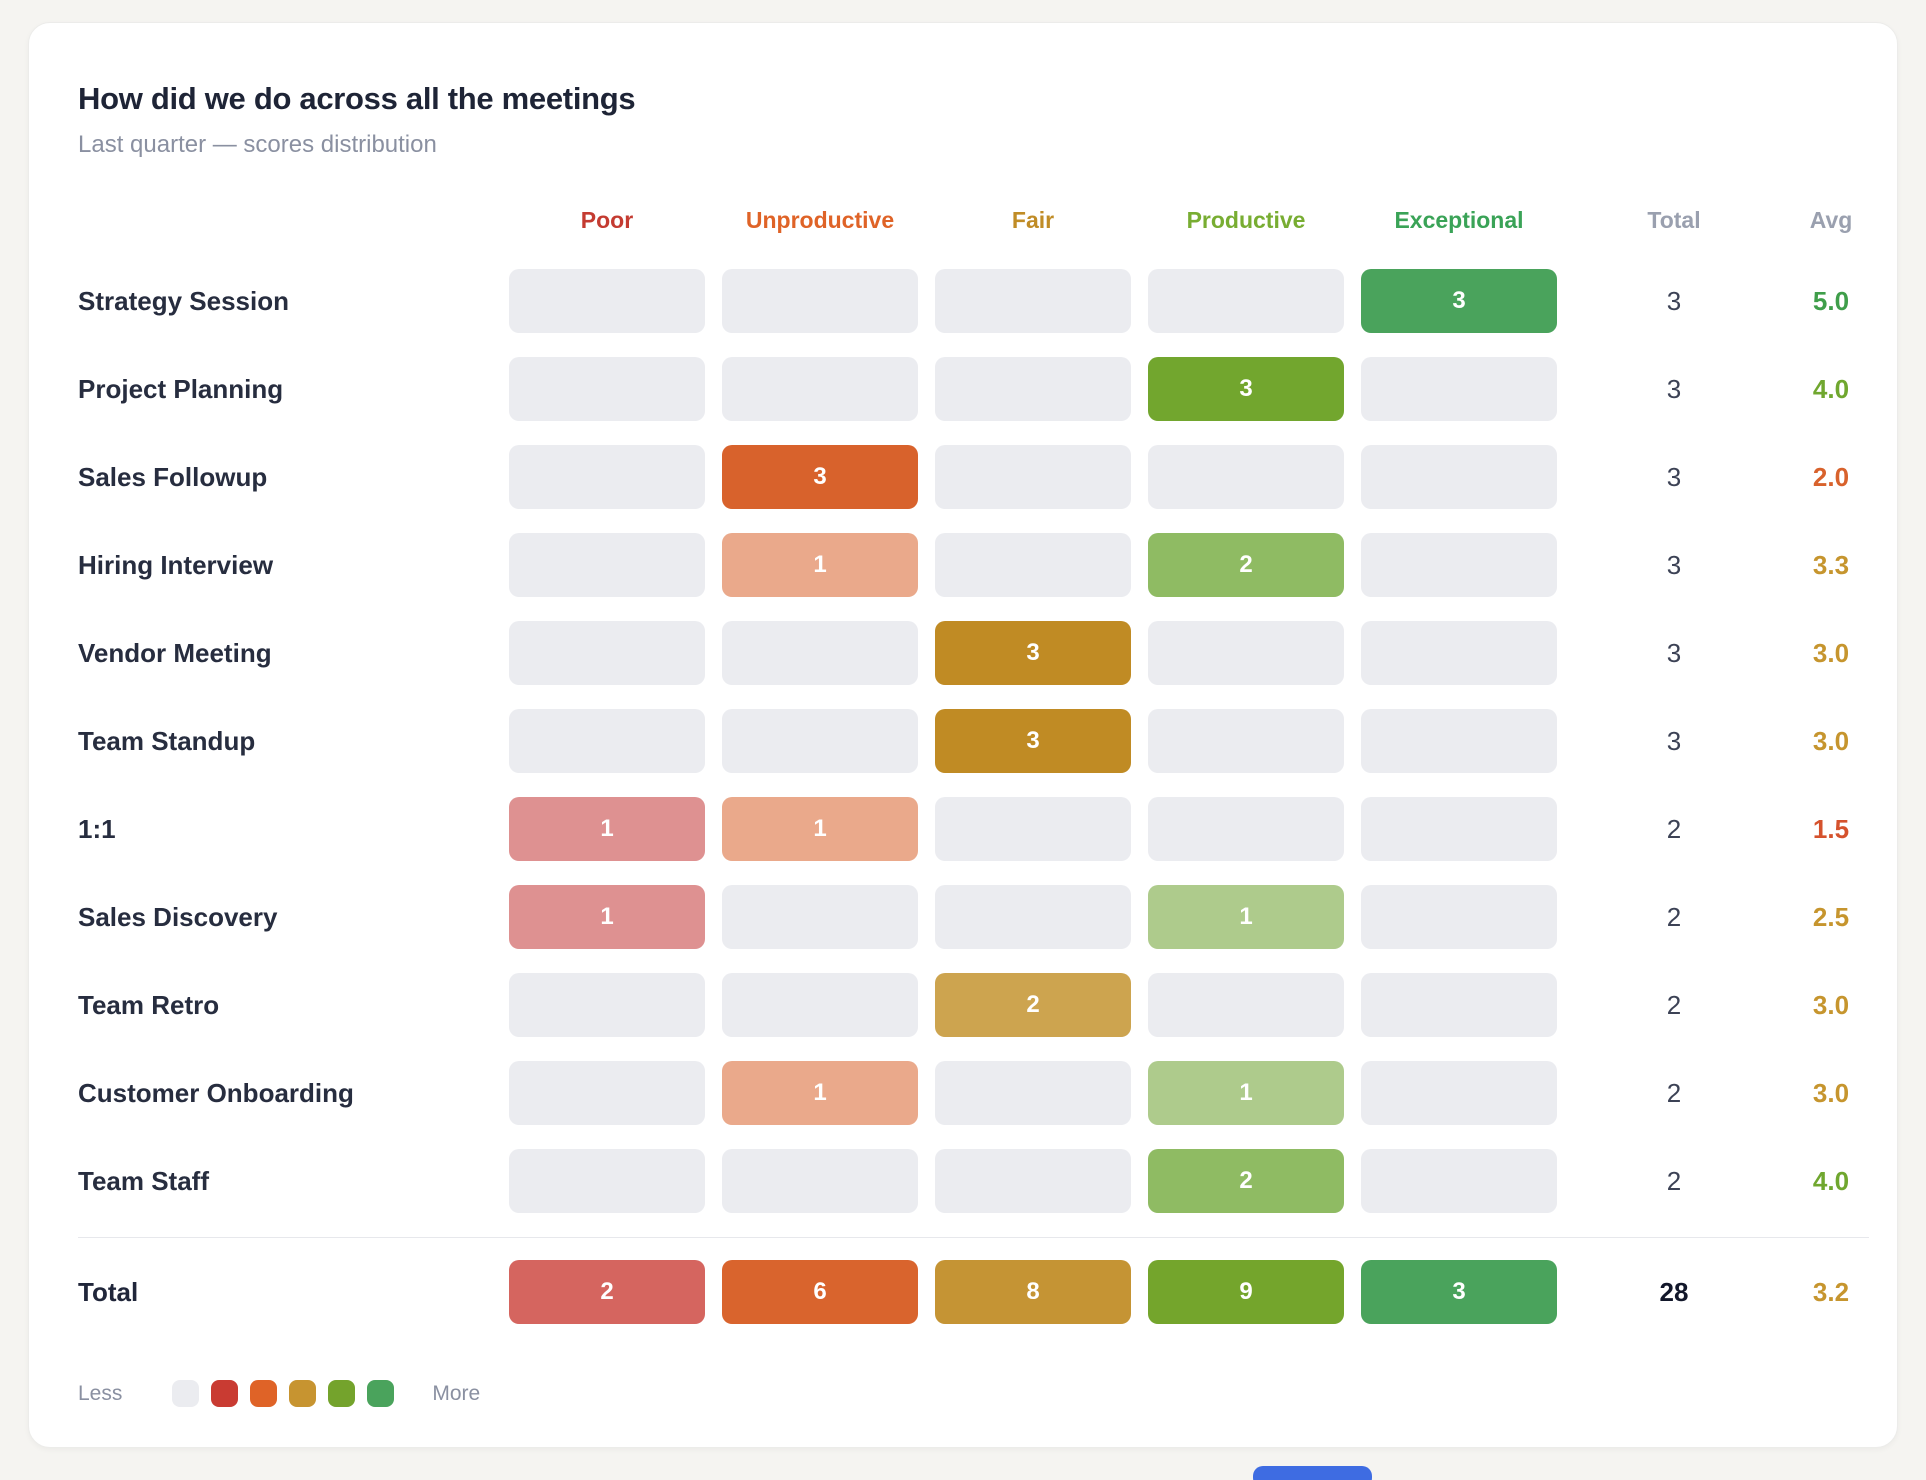 The height and width of the screenshot is (1480, 1926). What do you see at coordinates (1246, 389) in the screenshot?
I see `heat-cell-productive: 3` at bounding box center [1246, 389].